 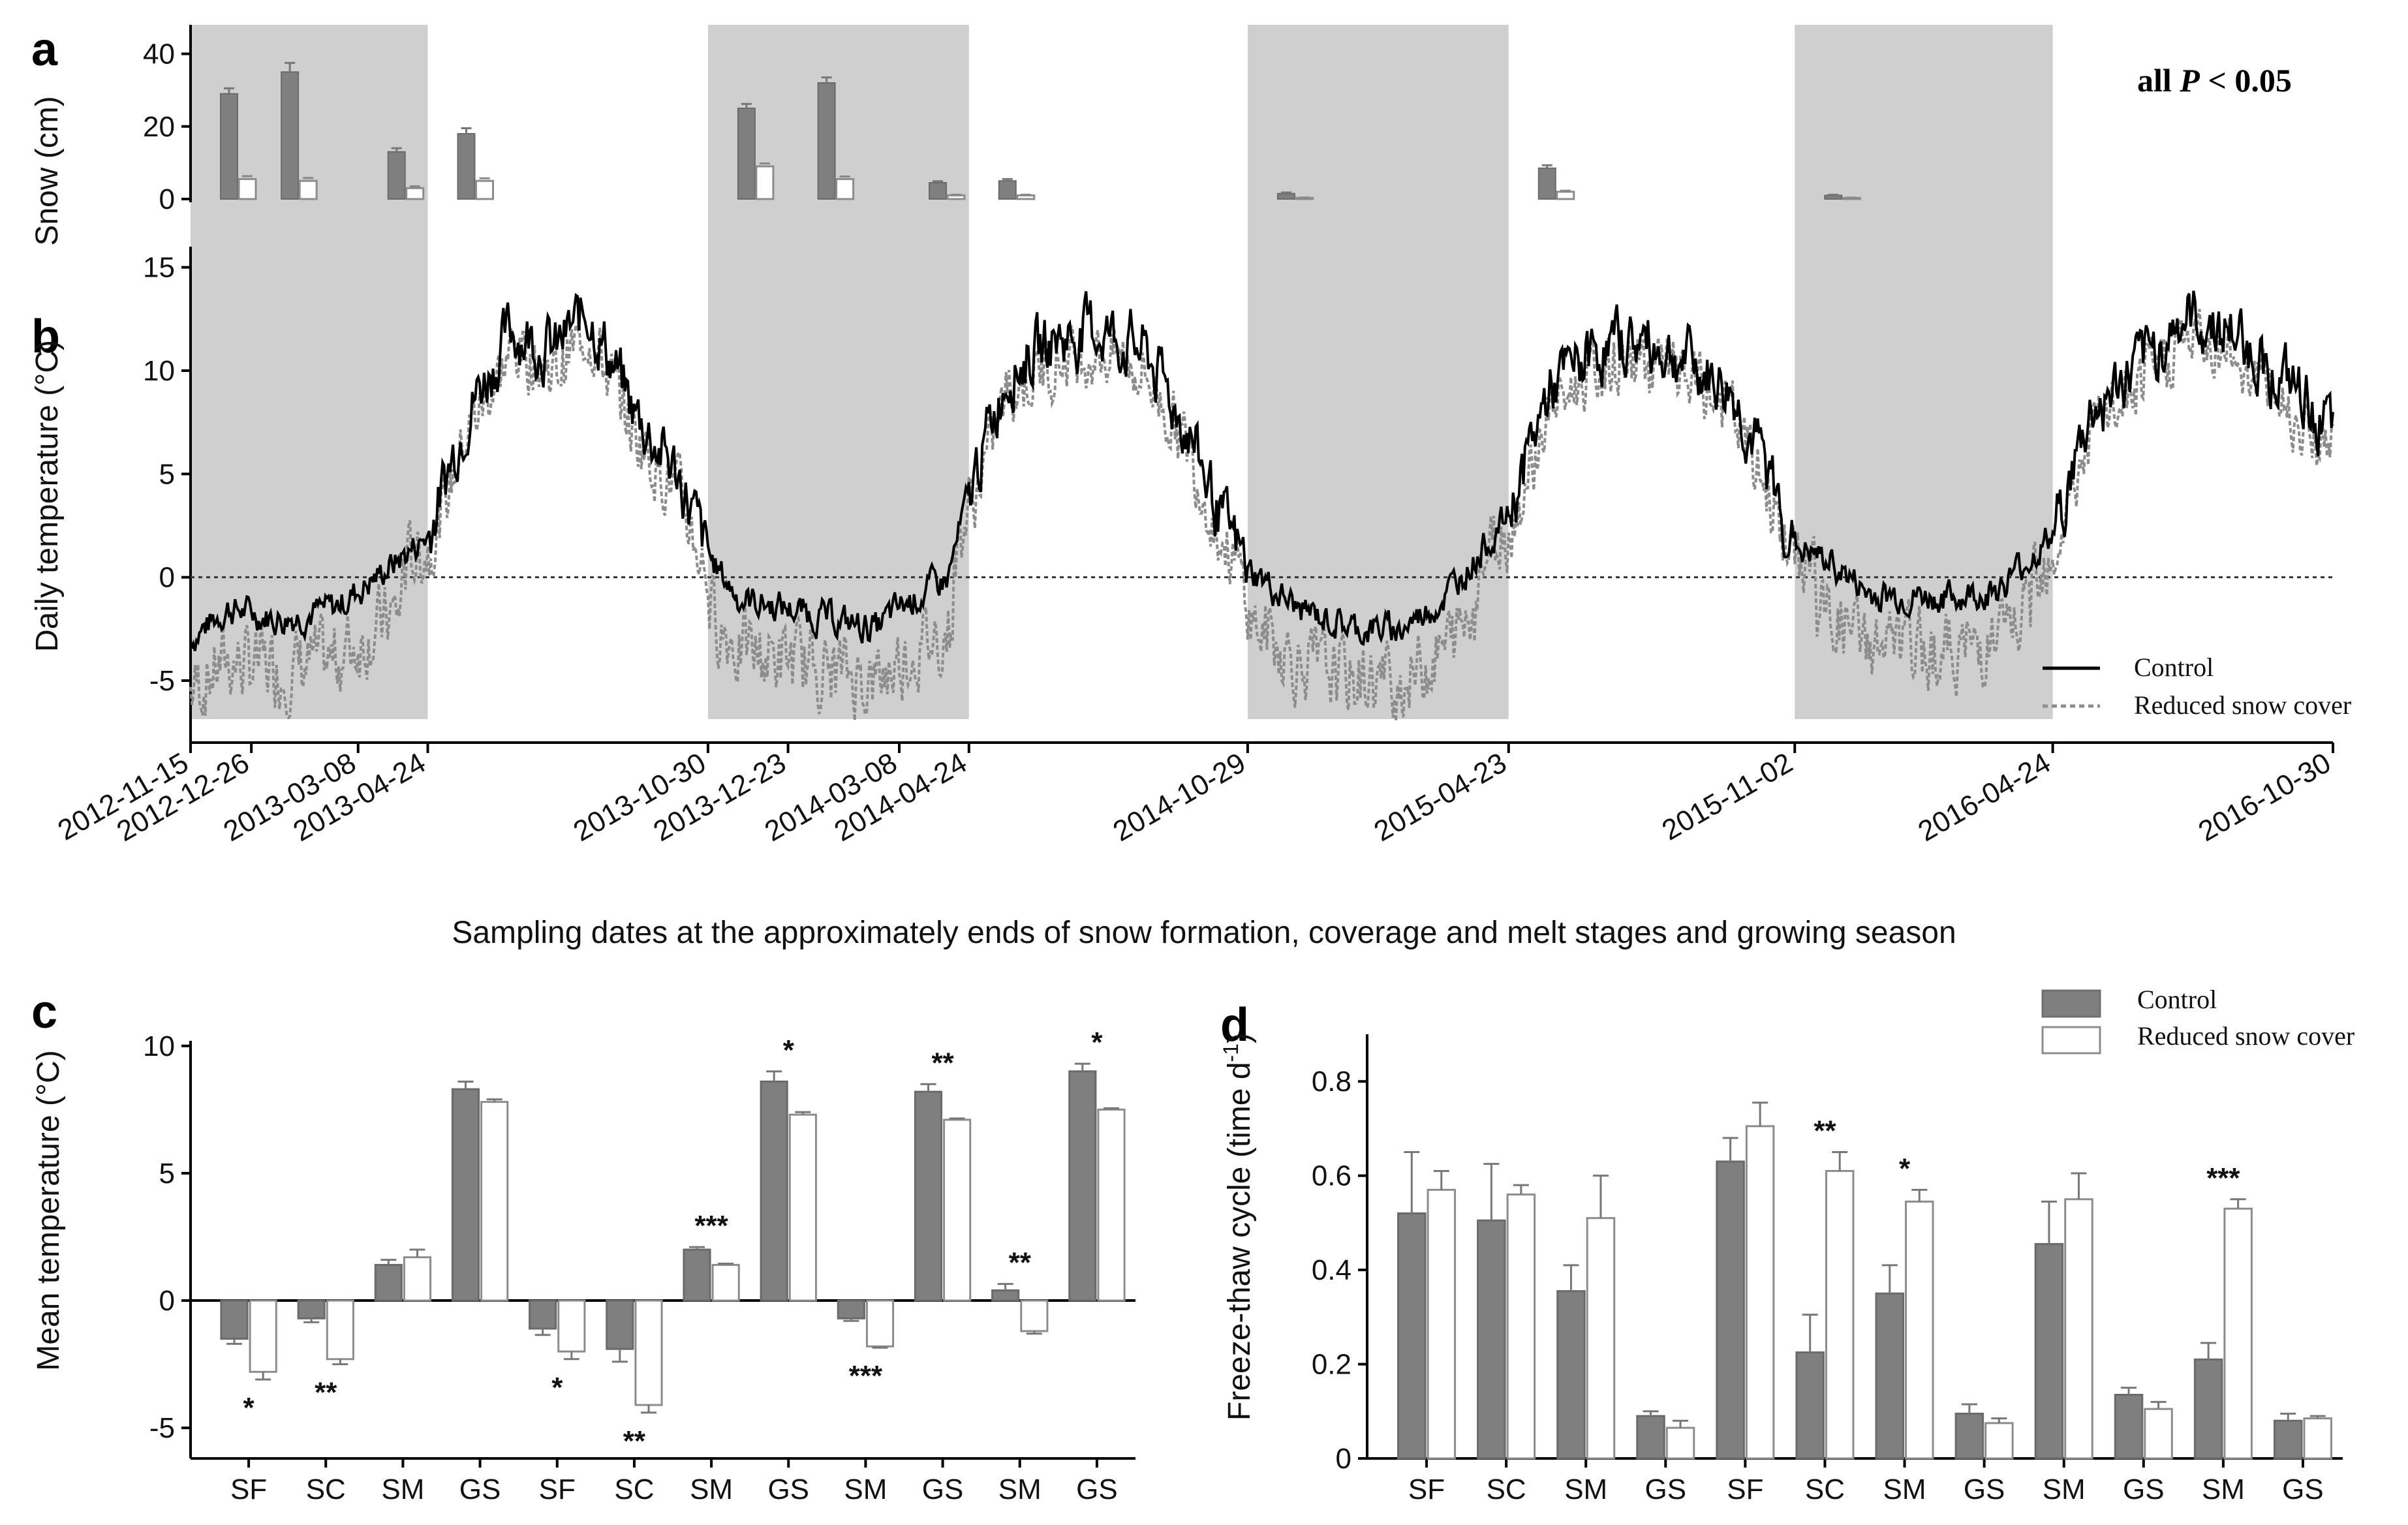 I want to click on panel-d-y-tick-label: 0.8, so click(x=1331, y=1082).